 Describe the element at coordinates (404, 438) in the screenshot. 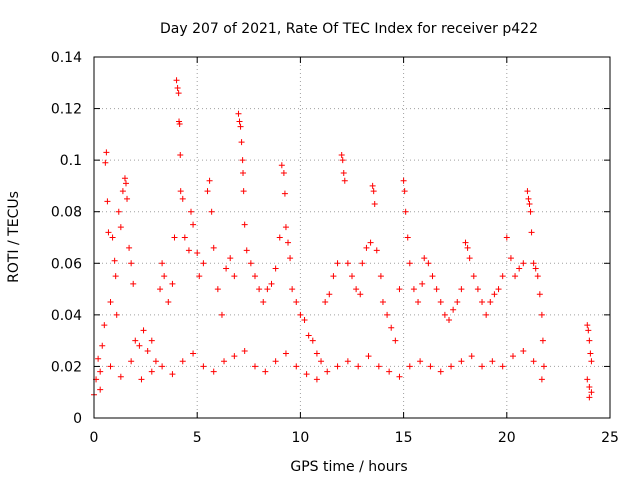

I see `x-tick-label: 15` at that location.